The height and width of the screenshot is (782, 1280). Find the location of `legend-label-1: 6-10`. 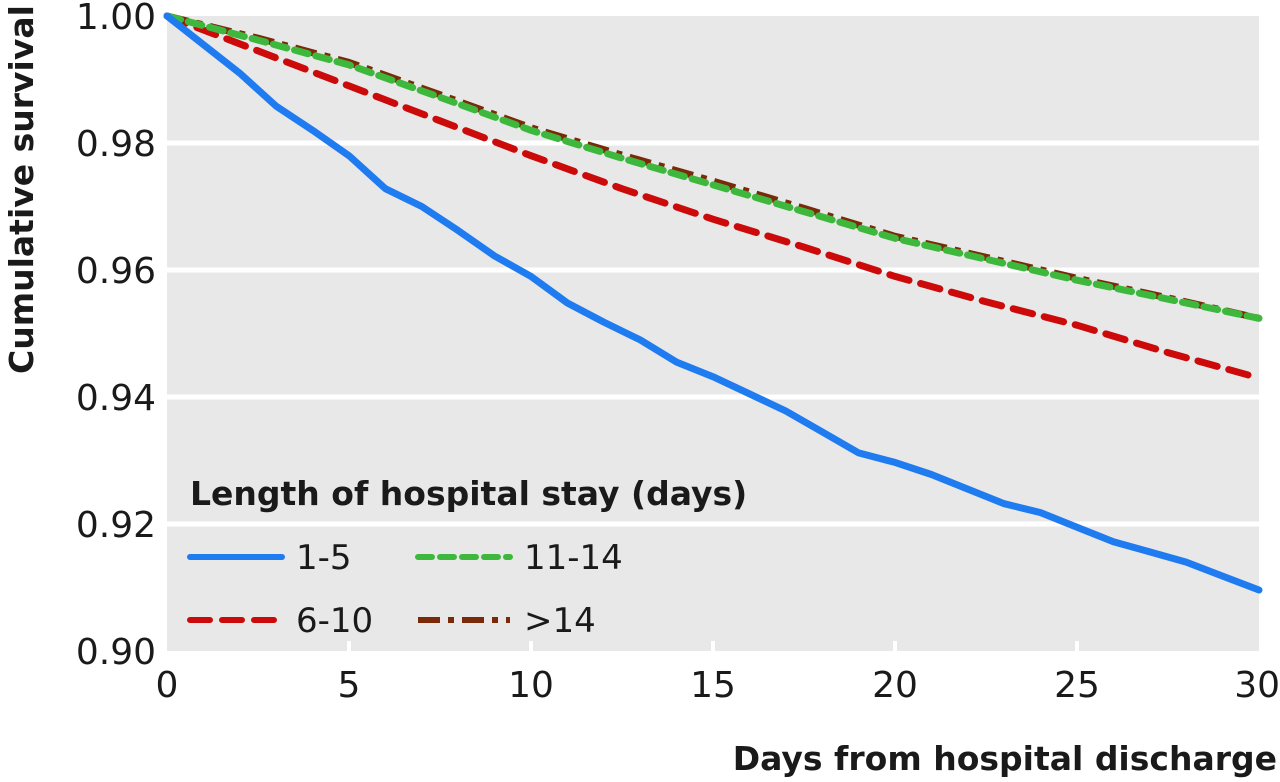

legend-label-1: 6-10 is located at coordinates (334, 621).